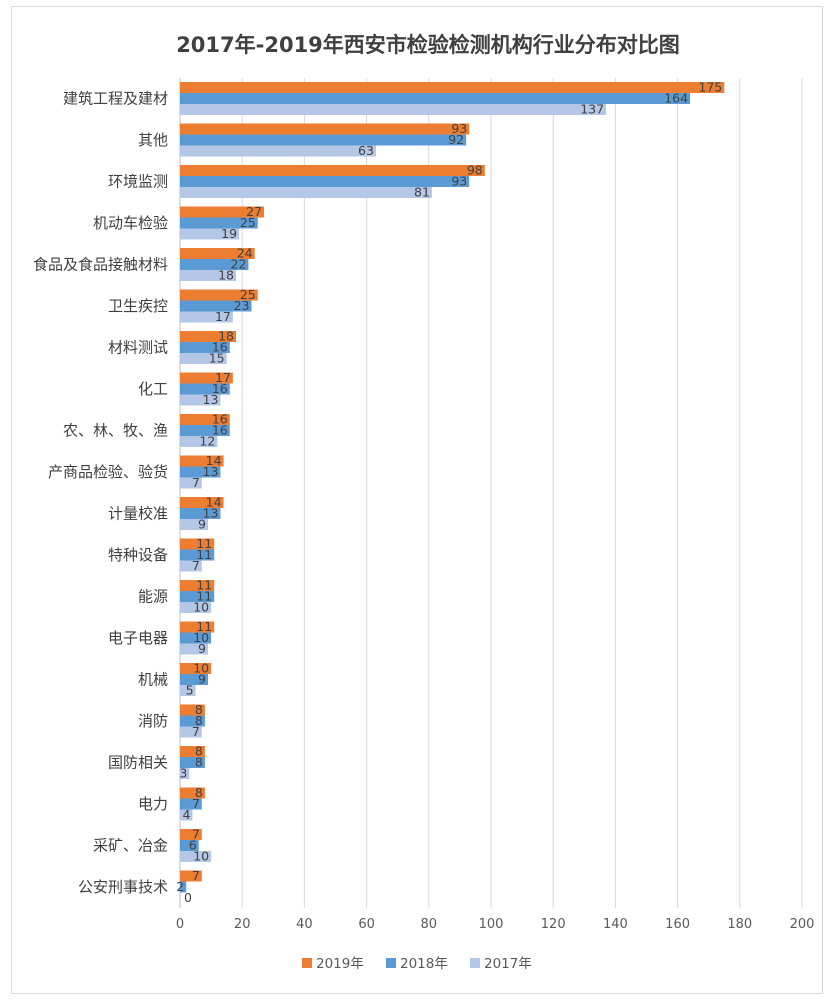 The height and width of the screenshot is (1002, 836). What do you see at coordinates (138, 182) in the screenshot?
I see `category-label: 环境监测` at bounding box center [138, 182].